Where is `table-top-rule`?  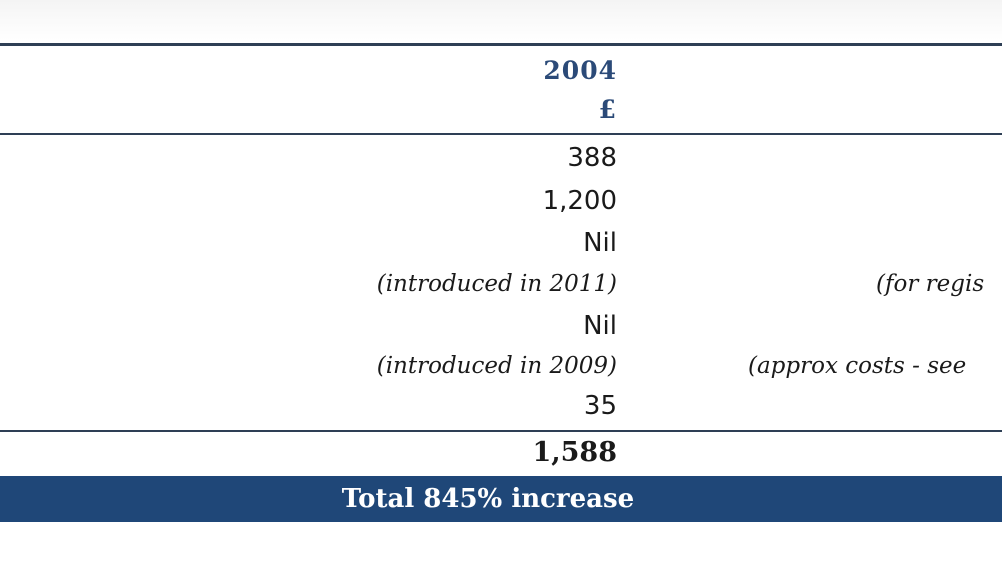 table-top-rule is located at coordinates (501, 44).